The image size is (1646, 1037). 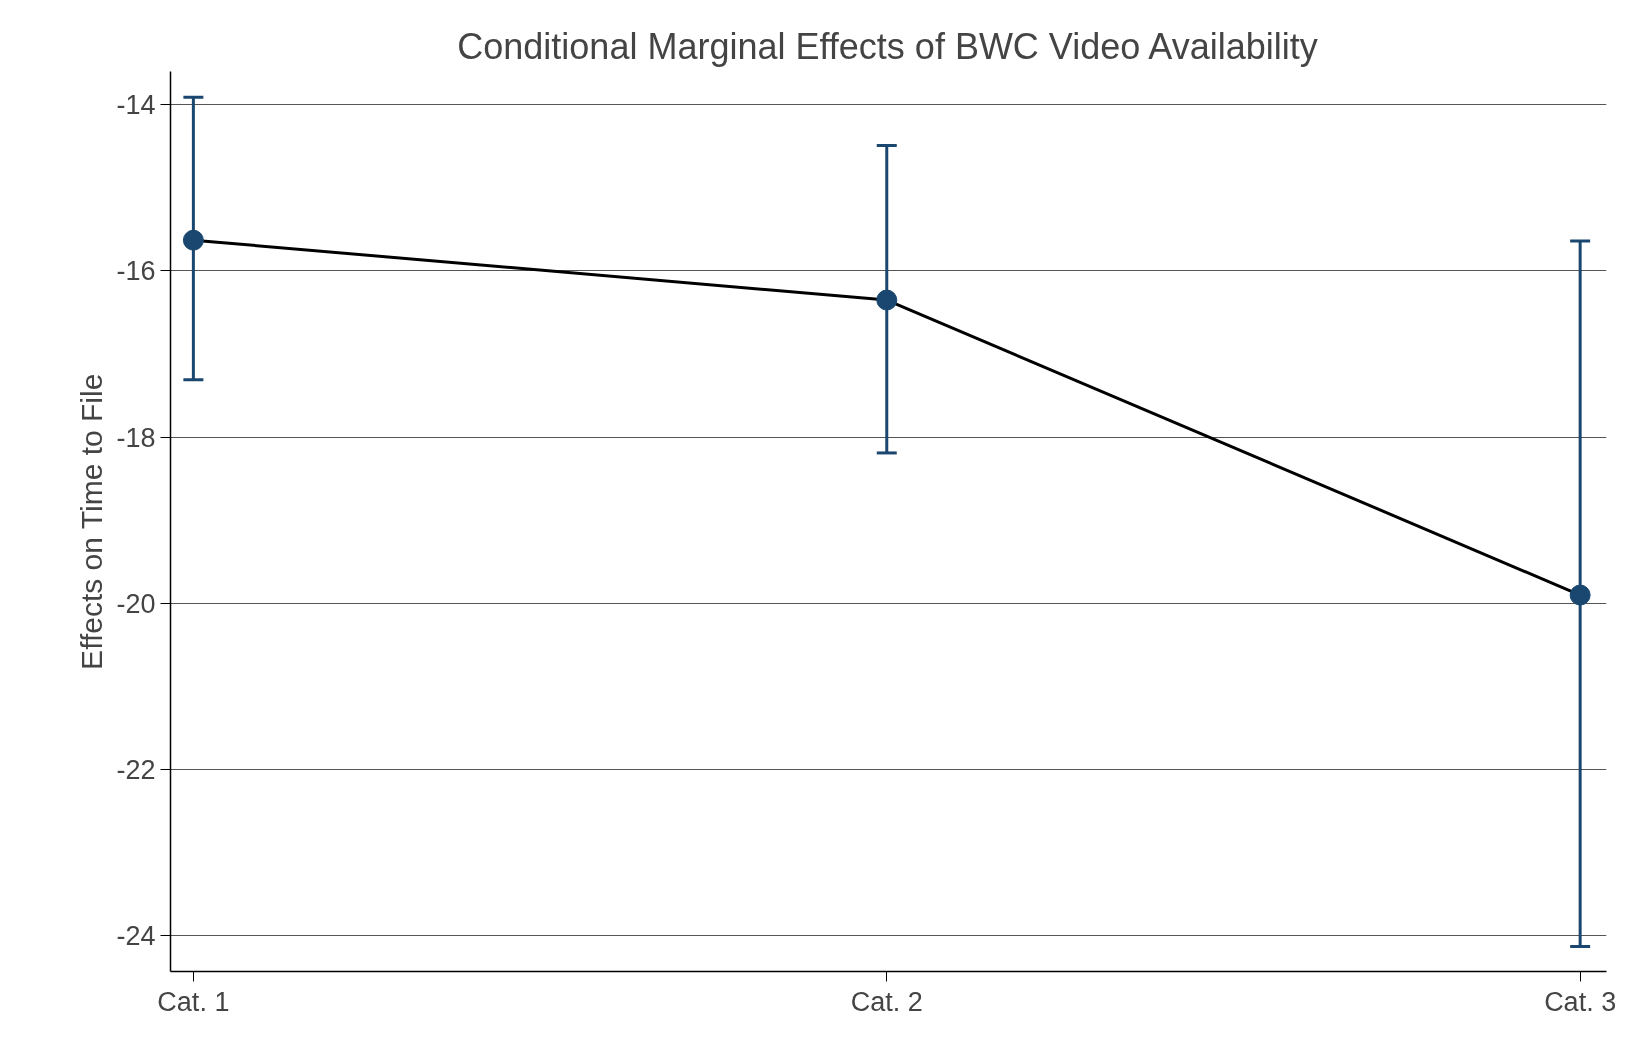 What do you see at coordinates (136, 437) in the screenshot?
I see `y-tick-label: -18` at bounding box center [136, 437].